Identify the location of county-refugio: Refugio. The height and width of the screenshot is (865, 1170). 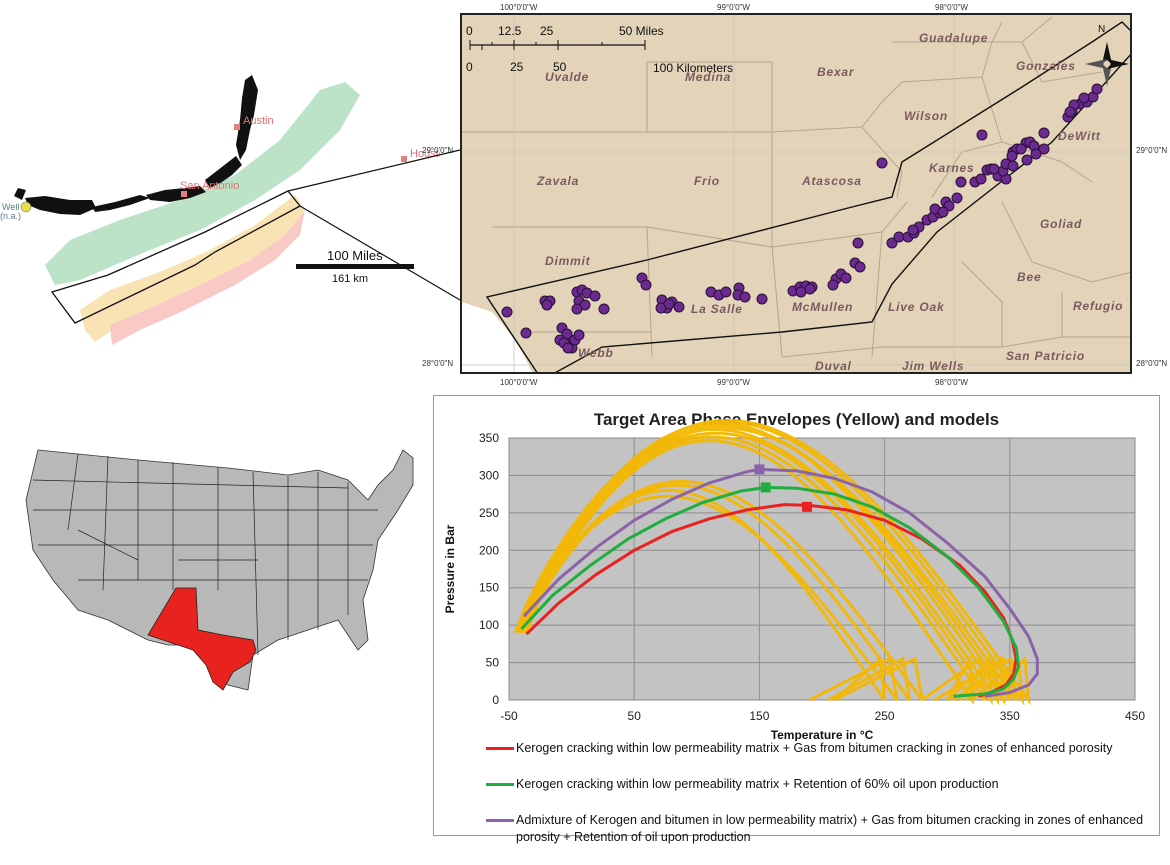
(1098, 306).